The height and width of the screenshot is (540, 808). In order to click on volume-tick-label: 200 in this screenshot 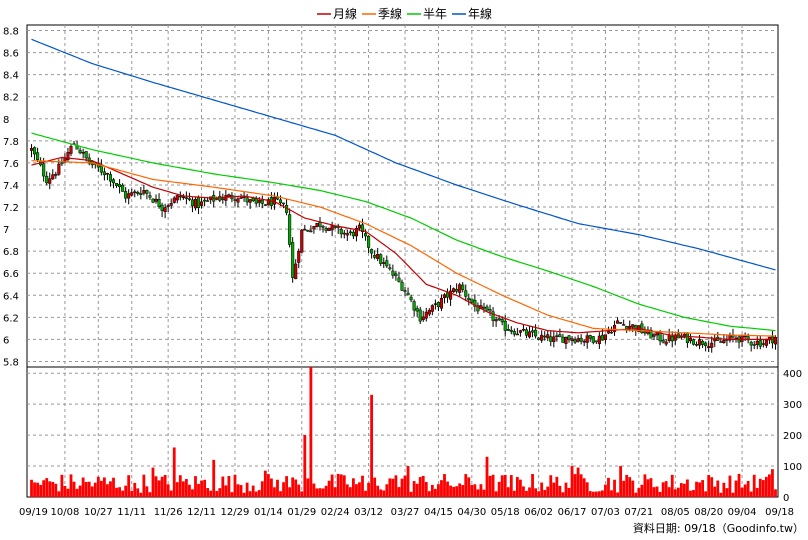, I will do `click(792, 436)`.